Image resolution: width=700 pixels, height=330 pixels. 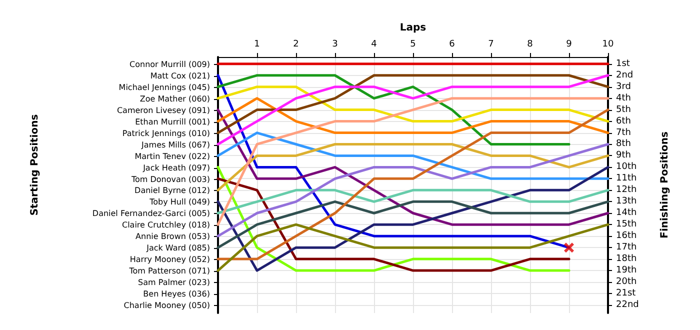 I want to click on x-axis-title: Laps, so click(x=413, y=28).